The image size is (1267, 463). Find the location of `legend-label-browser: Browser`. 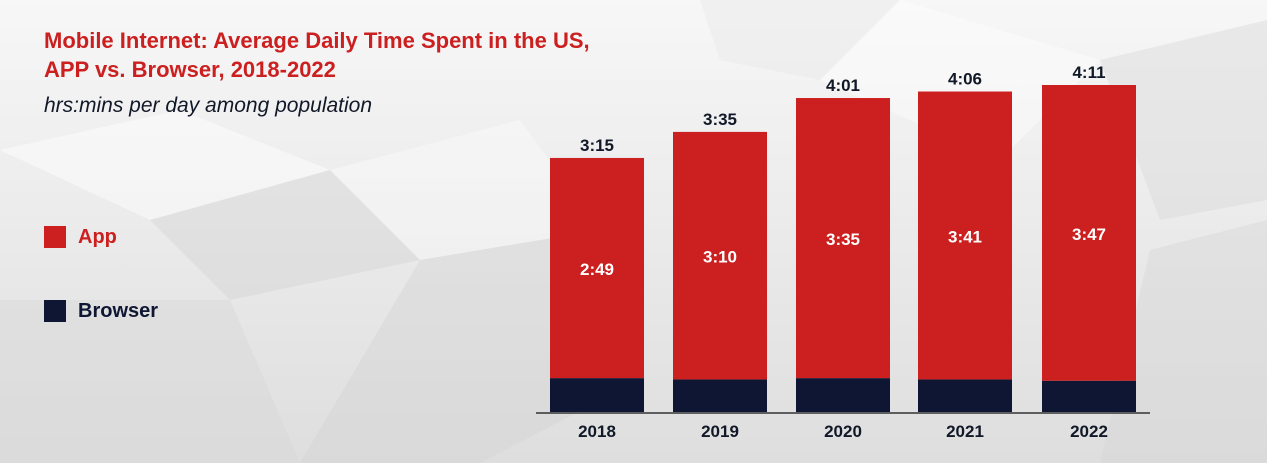

legend-label-browser: Browser is located at coordinates (118, 310).